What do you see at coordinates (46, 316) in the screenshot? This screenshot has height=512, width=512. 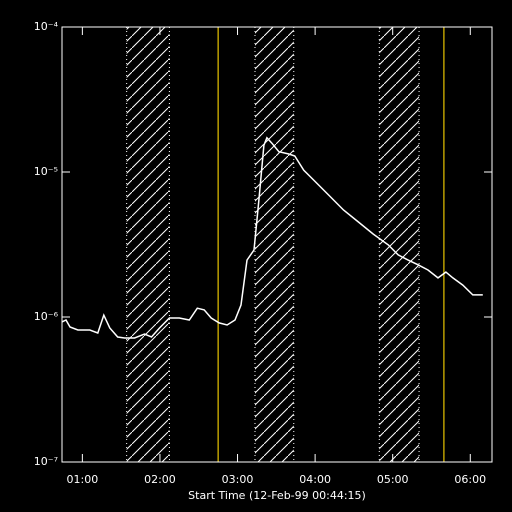 I see `y-tick-label: 10⁻⁶` at bounding box center [46, 316].